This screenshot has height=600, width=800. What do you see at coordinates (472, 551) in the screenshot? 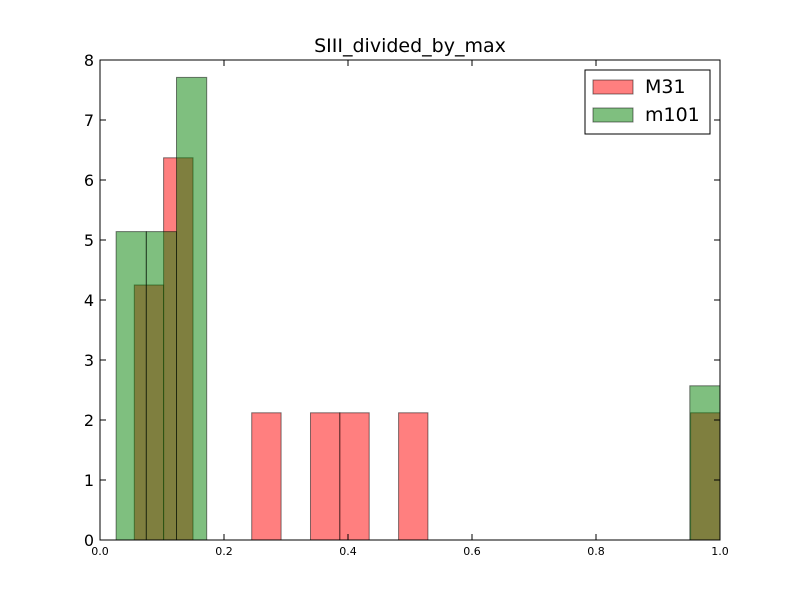
I see `x-tick-label-3: 0.6` at bounding box center [472, 551].